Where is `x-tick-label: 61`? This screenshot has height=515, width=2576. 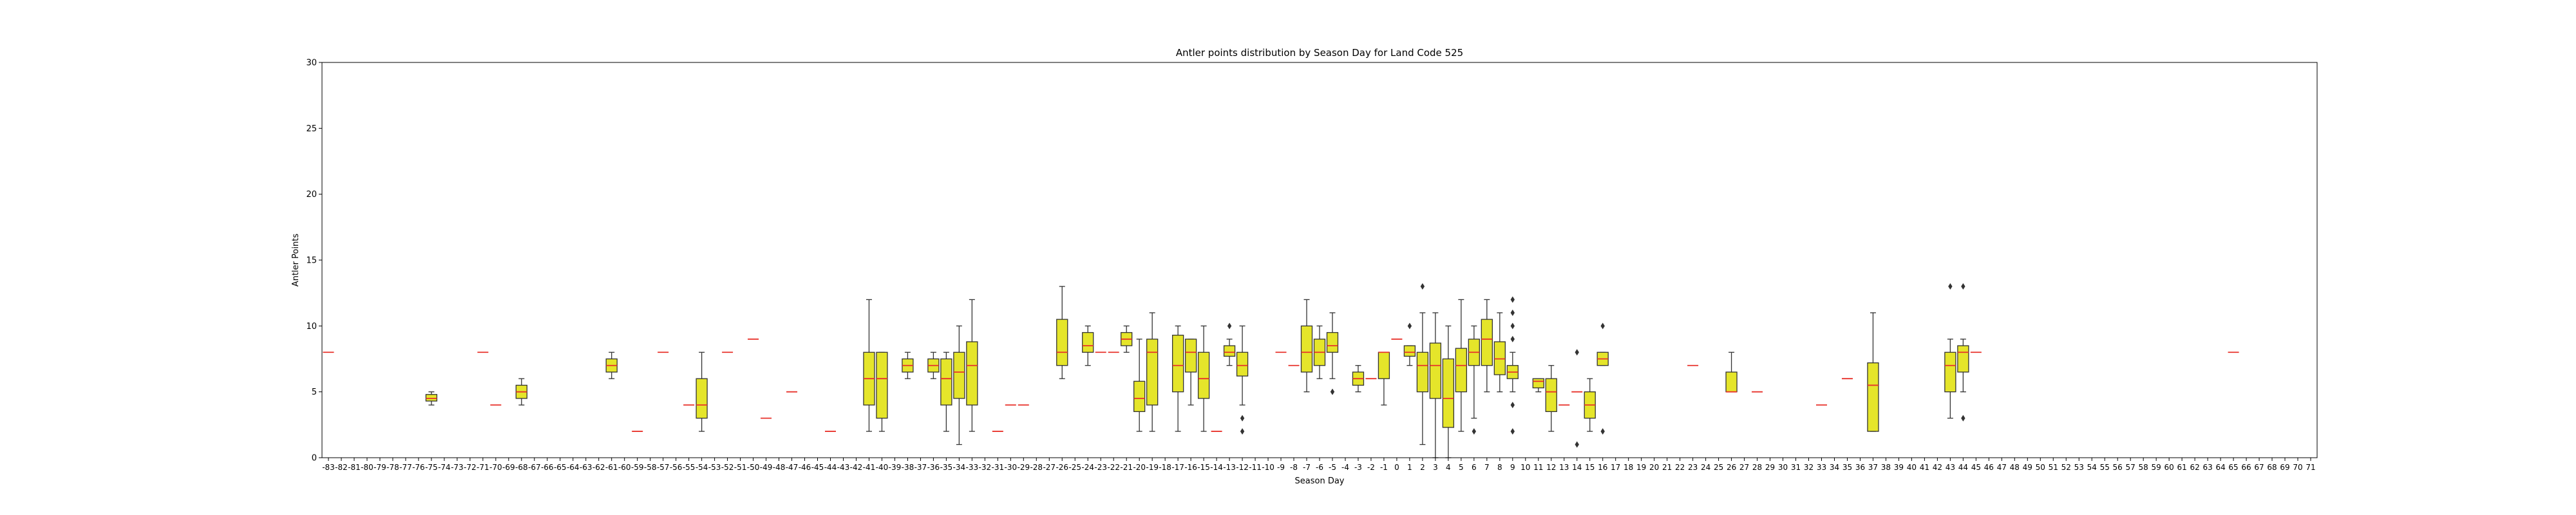 x-tick-label: 61 is located at coordinates (2181, 467).